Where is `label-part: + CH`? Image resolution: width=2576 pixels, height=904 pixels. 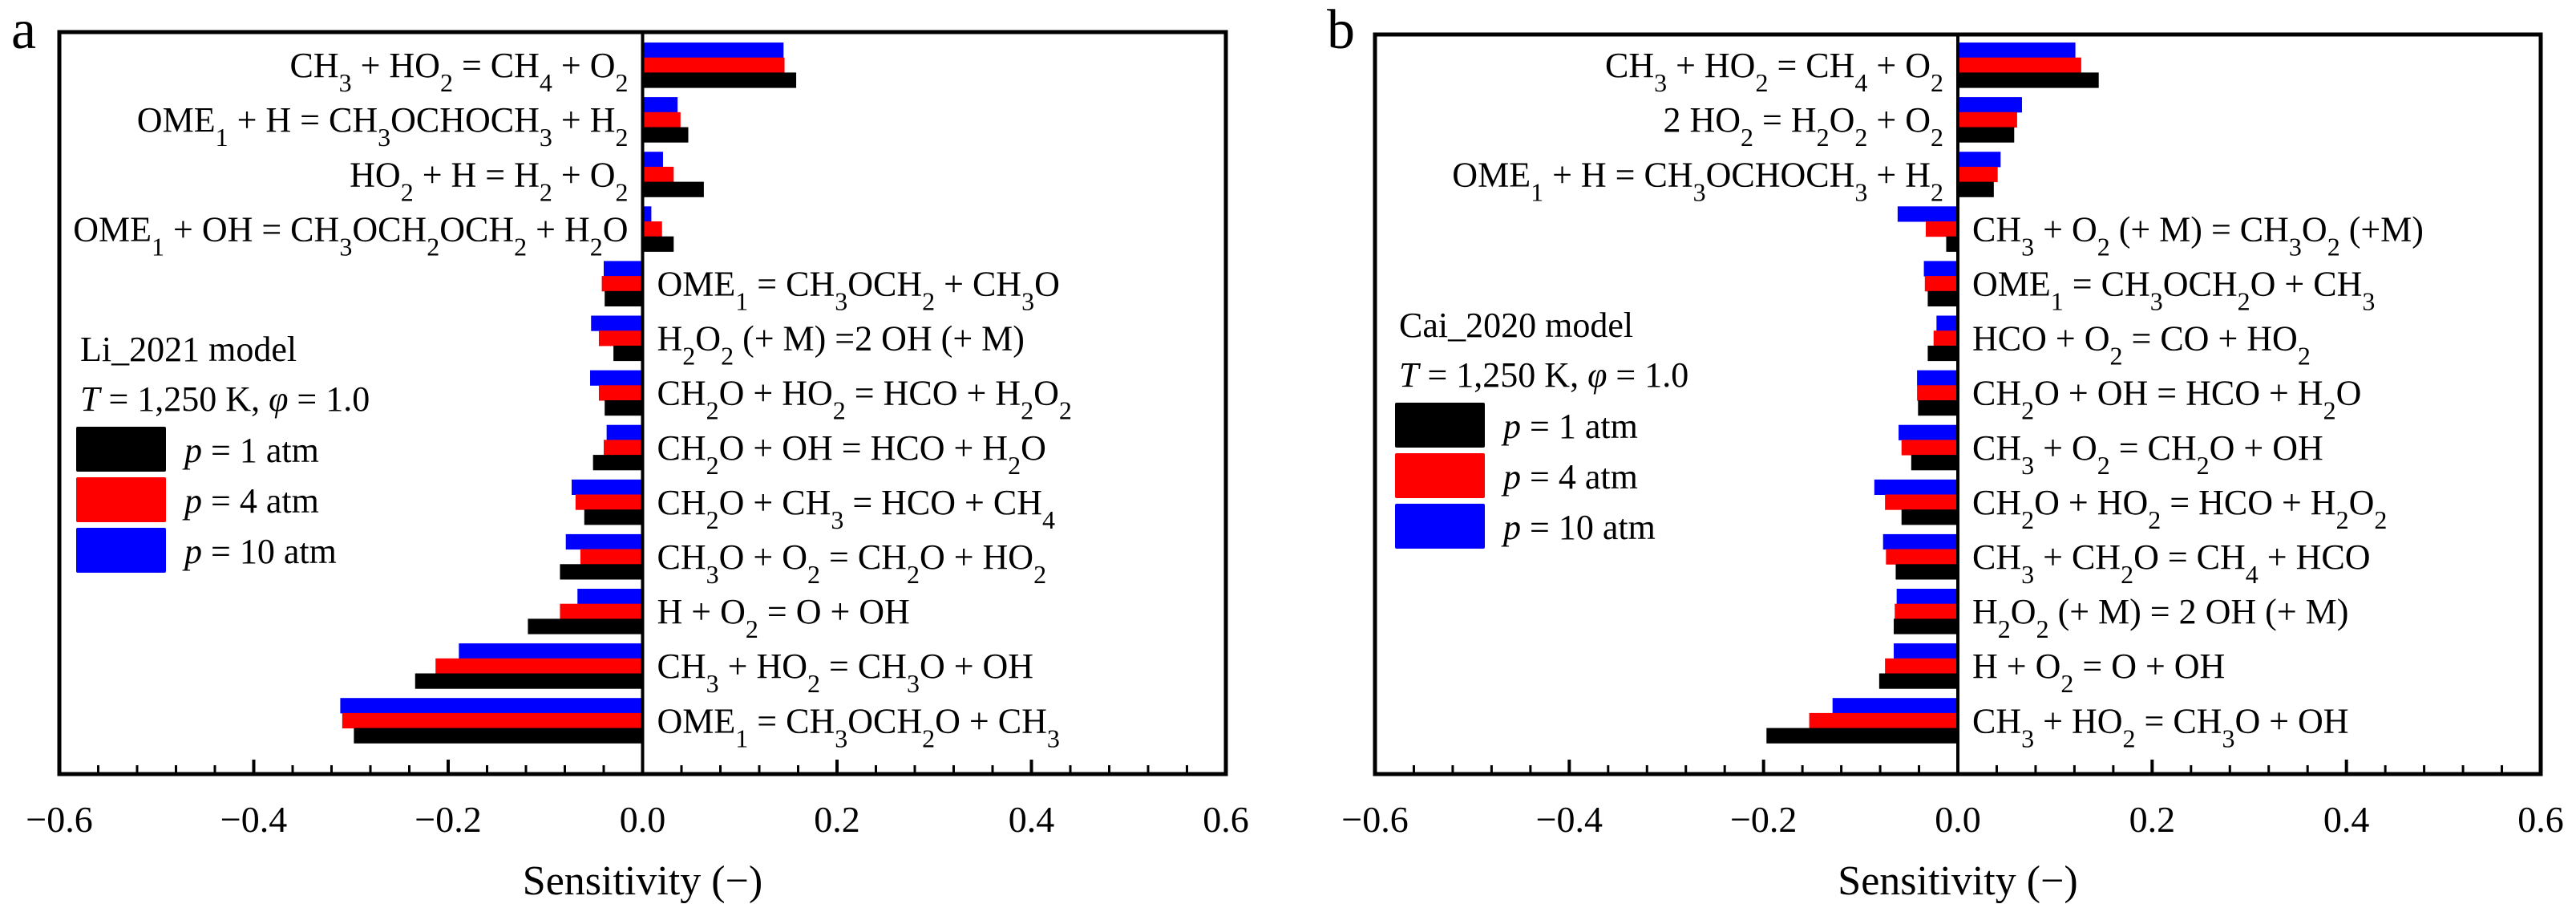
label-part: + CH is located at coordinates (978, 283).